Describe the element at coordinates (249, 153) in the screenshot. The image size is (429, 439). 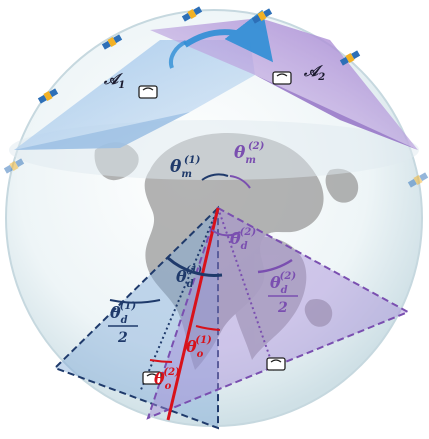
I see `theta-m2-label: θm(2)` at that location.